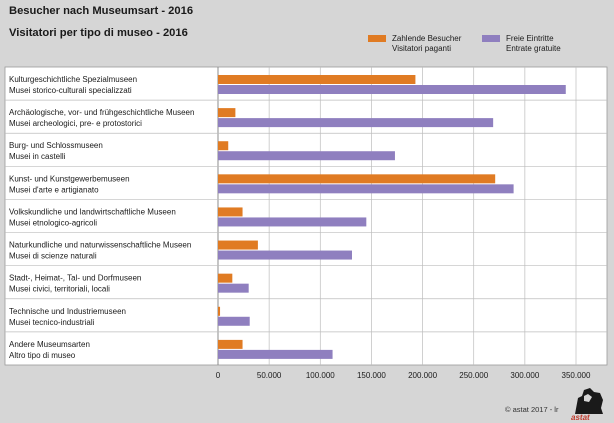 The image size is (614, 423). Describe the element at coordinates (427, 38) in the screenshot. I see `legend-label: Zahlende Besucher` at that location.